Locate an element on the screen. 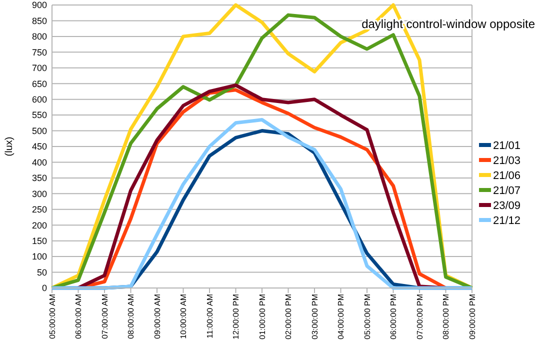 The height and width of the screenshot is (349, 539). y-tick-label: 900 is located at coordinates (39, 5).